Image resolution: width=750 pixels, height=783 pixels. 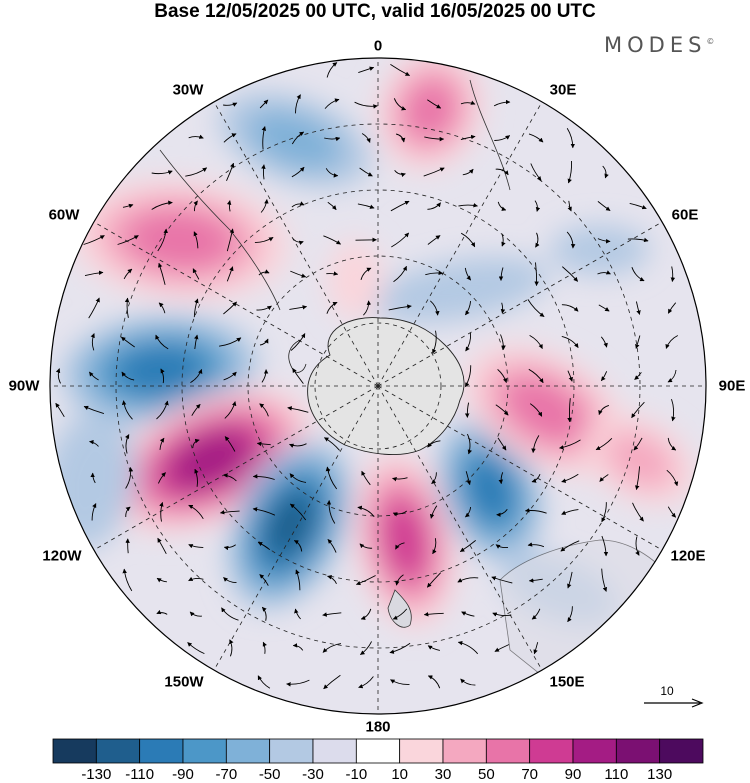 What do you see at coordinates (269, 774) in the screenshot?
I see `colorbar-tick-label: -50` at bounding box center [269, 774].